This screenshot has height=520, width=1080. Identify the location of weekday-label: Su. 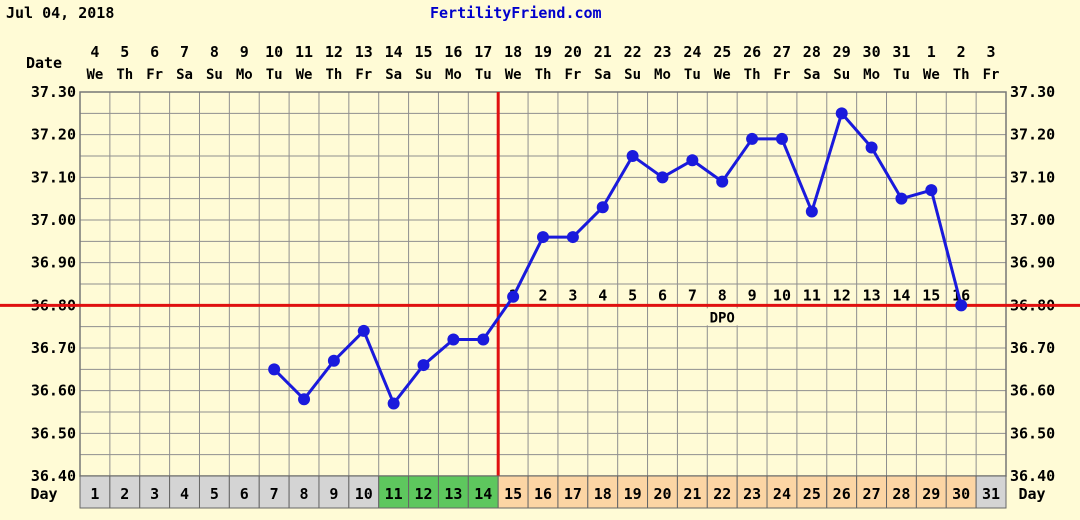
(632, 75).